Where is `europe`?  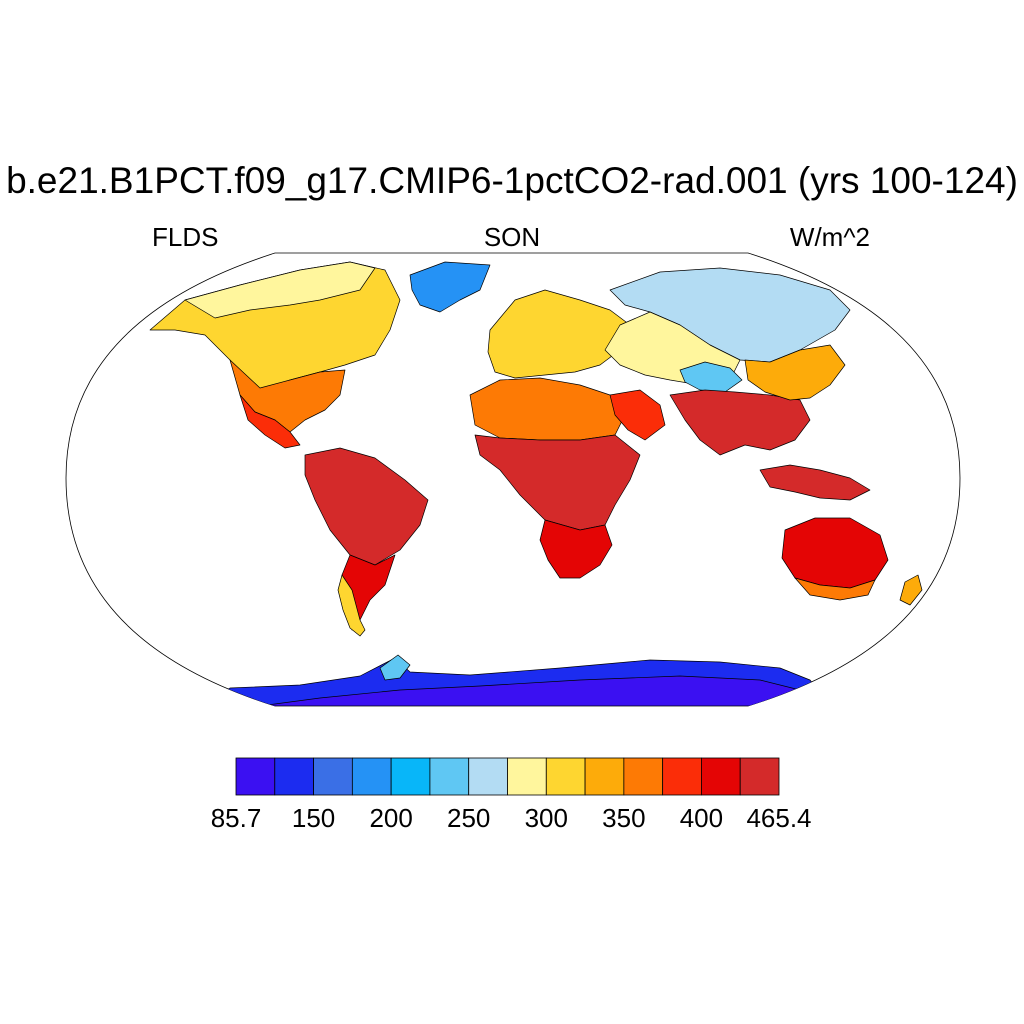 europe is located at coordinates (559, 334).